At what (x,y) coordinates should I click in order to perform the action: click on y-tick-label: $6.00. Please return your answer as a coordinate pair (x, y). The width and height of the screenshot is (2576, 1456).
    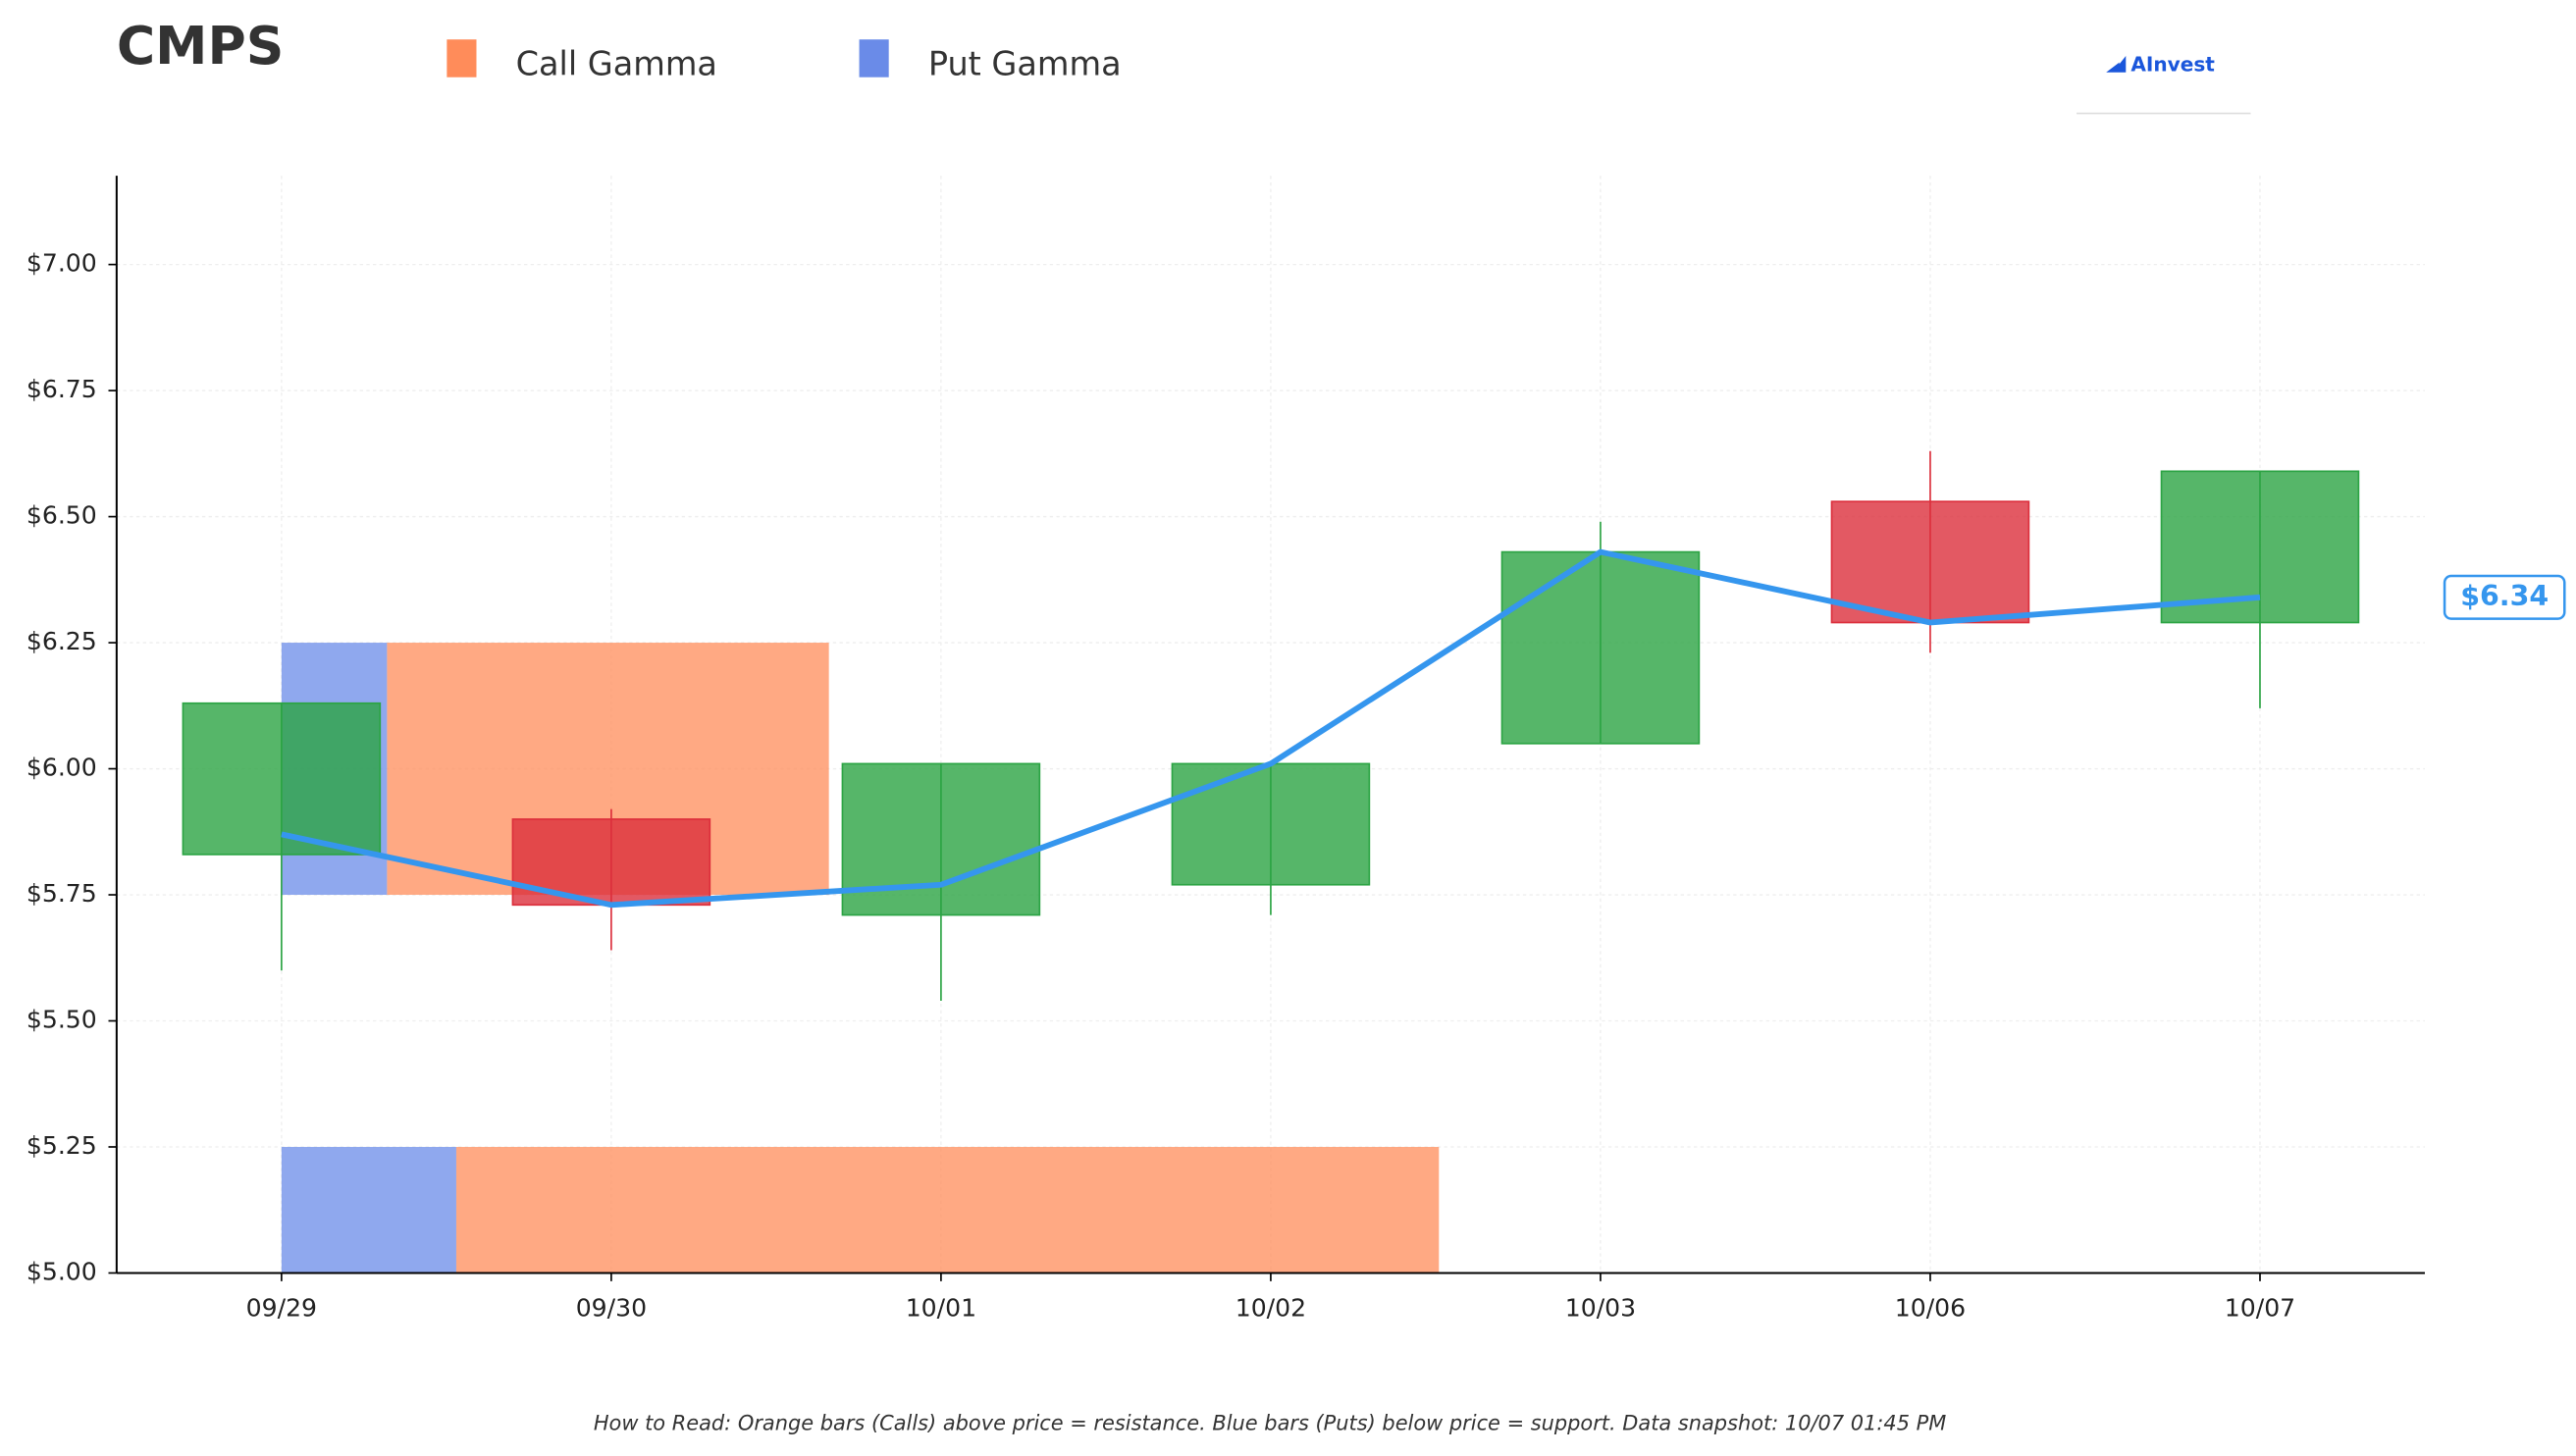
    Looking at the image, I should click on (61, 768).